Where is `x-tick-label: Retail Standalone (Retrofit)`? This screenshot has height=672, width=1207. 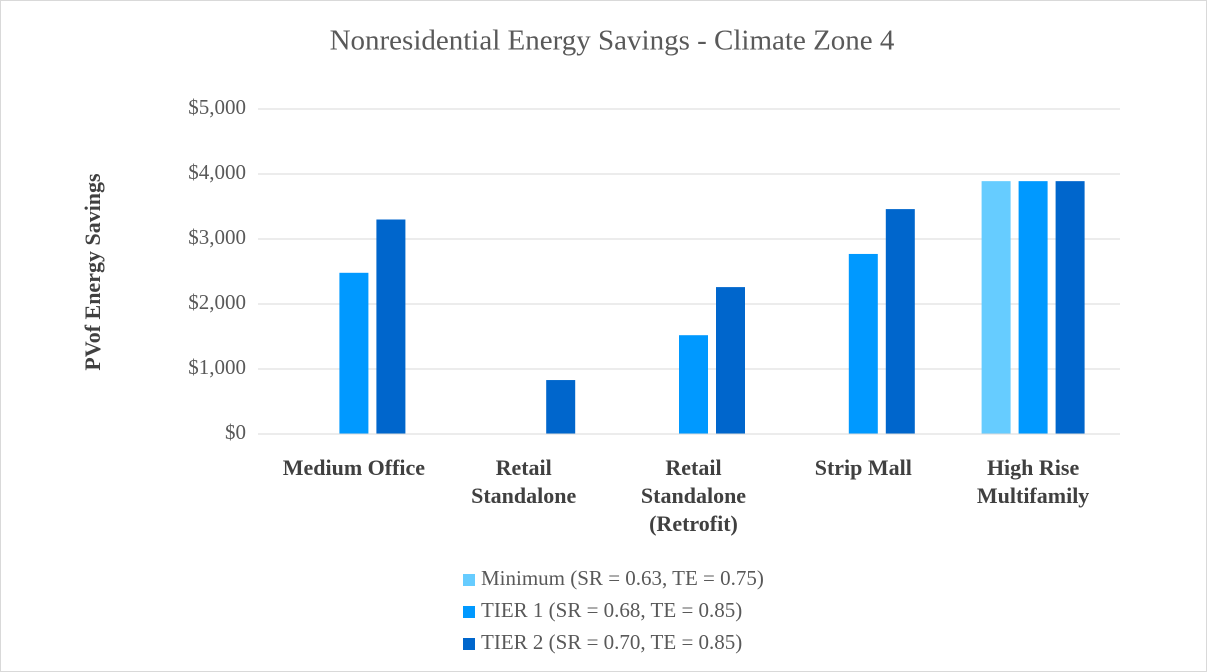
x-tick-label: Retail Standalone (Retrofit) is located at coordinates (693, 495).